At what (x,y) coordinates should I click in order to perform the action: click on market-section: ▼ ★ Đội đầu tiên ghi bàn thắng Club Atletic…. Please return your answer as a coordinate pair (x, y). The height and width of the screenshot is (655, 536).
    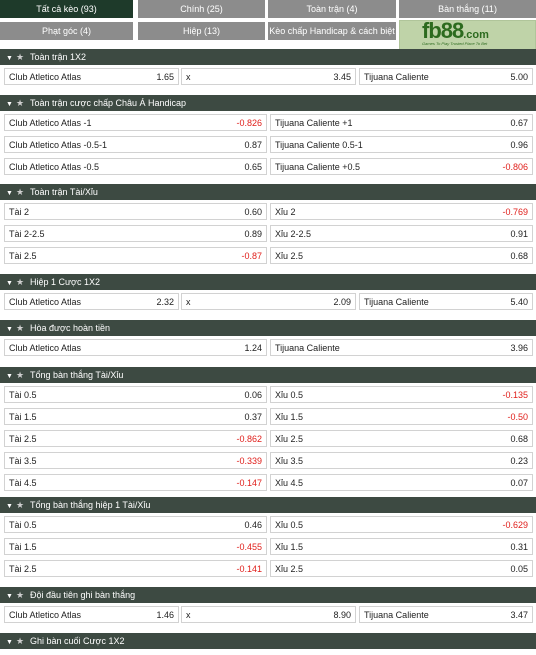
    Looking at the image, I should click on (268, 606).